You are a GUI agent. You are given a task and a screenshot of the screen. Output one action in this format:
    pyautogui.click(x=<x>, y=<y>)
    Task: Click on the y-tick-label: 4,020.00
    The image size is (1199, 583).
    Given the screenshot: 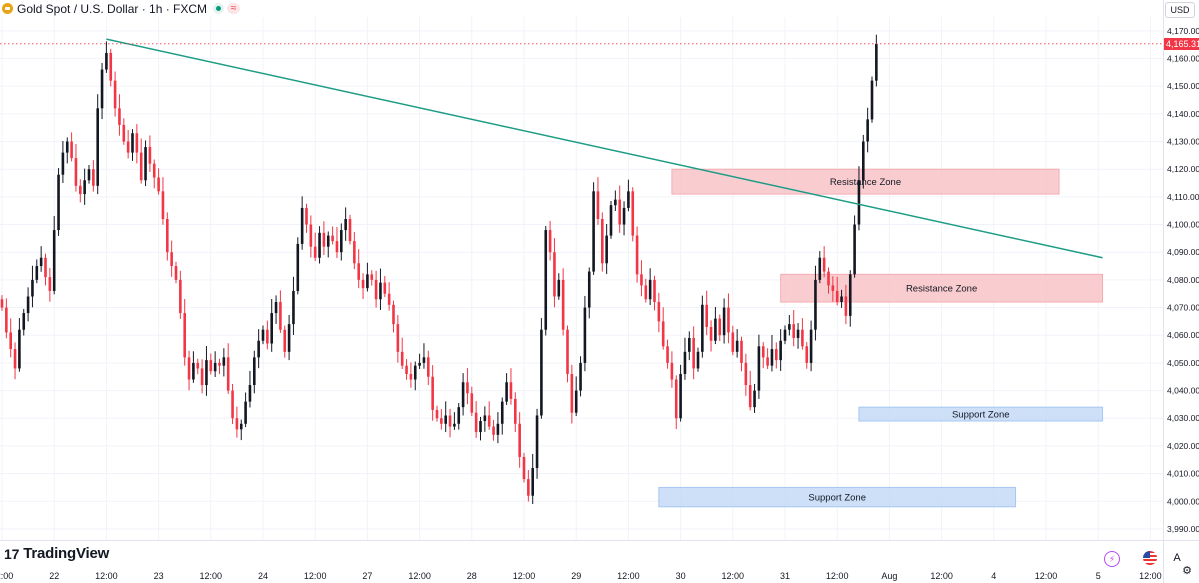 What is the action you would take?
    pyautogui.click(x=1183, y=446)
    